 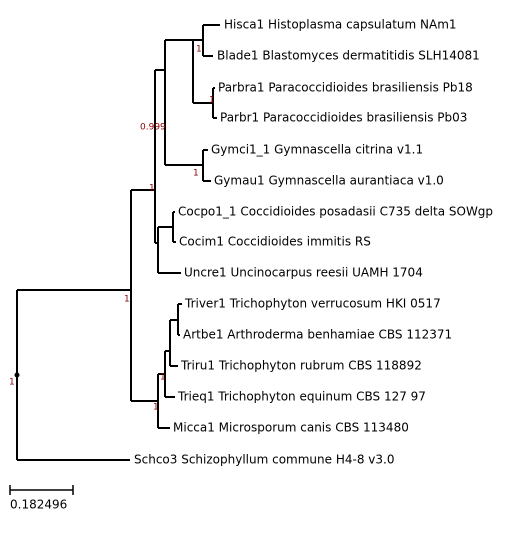 What do you see at coordinates (329, 181) in the screenshot?
I see `leaf-label: Gymau1 Gymnascella aurantiaca v1.0` at bounding box center [329, 181].